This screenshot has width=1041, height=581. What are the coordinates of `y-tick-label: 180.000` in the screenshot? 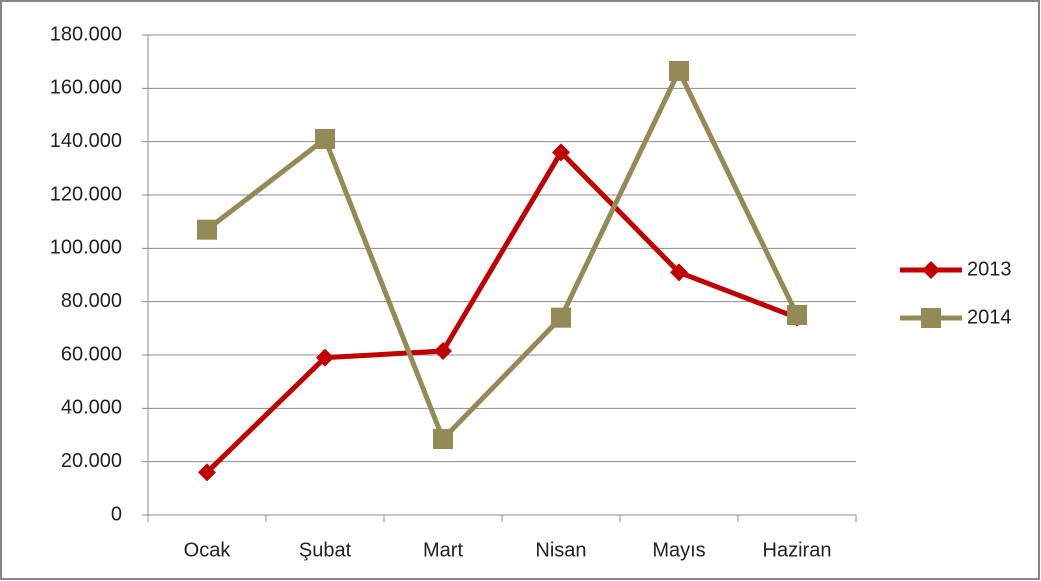 It's located at (86, 34).